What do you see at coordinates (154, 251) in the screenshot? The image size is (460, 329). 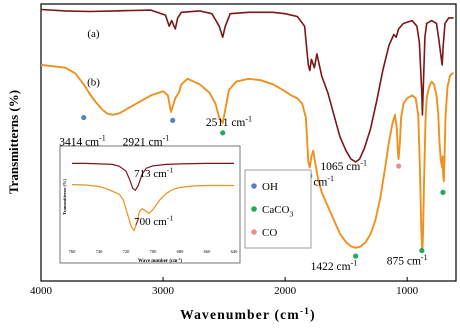 I see `inset-x-tick-label: 700` at bounding box center [154, 251].